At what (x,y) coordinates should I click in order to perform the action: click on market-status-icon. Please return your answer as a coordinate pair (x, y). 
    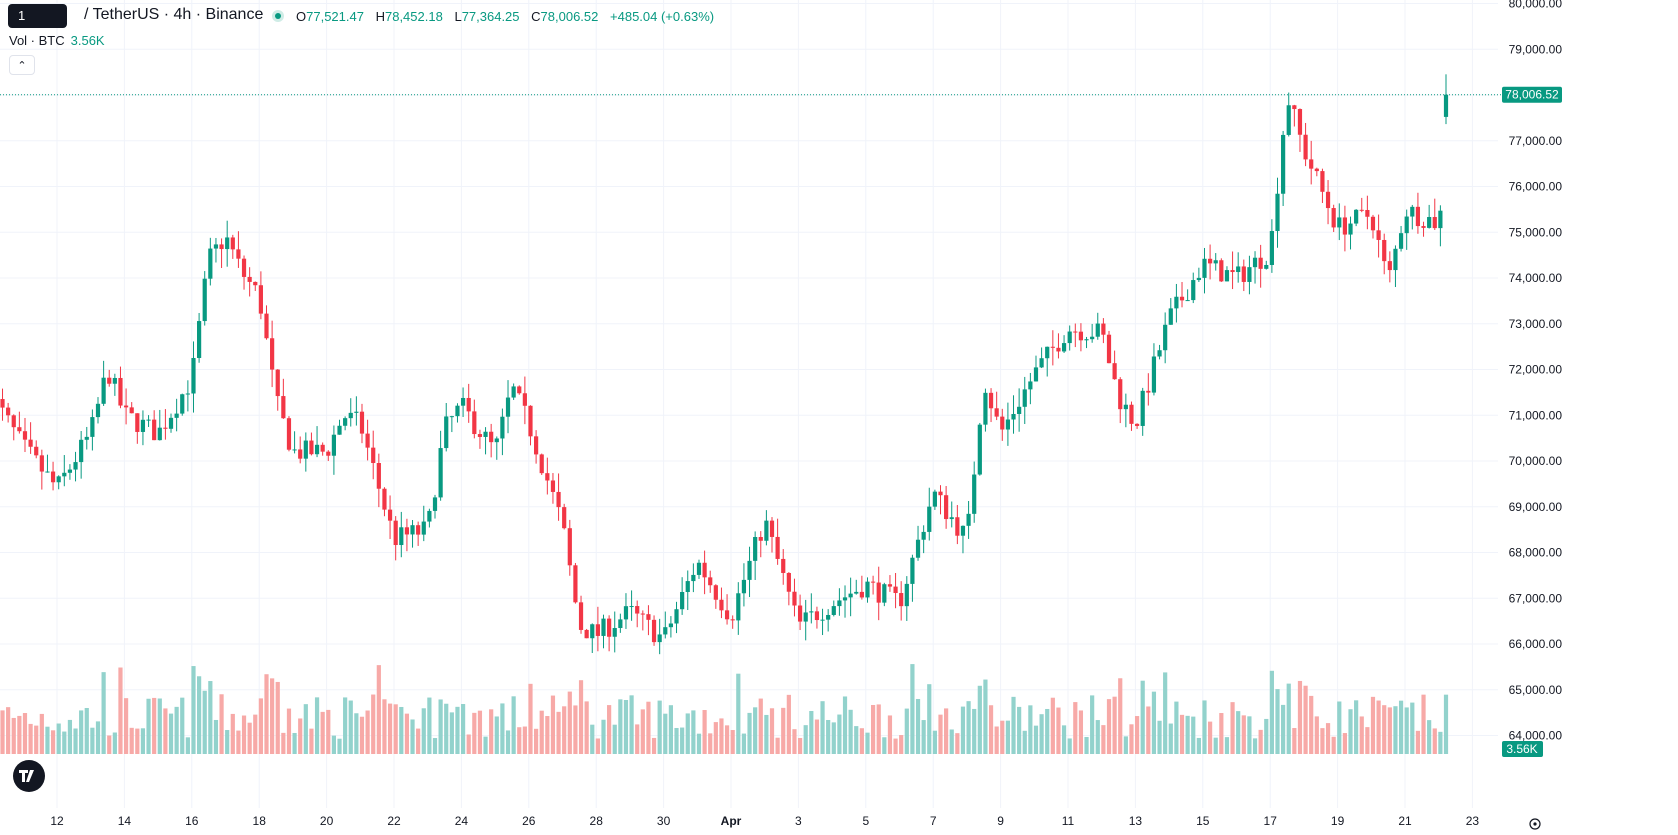
    Looking at the image, I should click on (278, 16).